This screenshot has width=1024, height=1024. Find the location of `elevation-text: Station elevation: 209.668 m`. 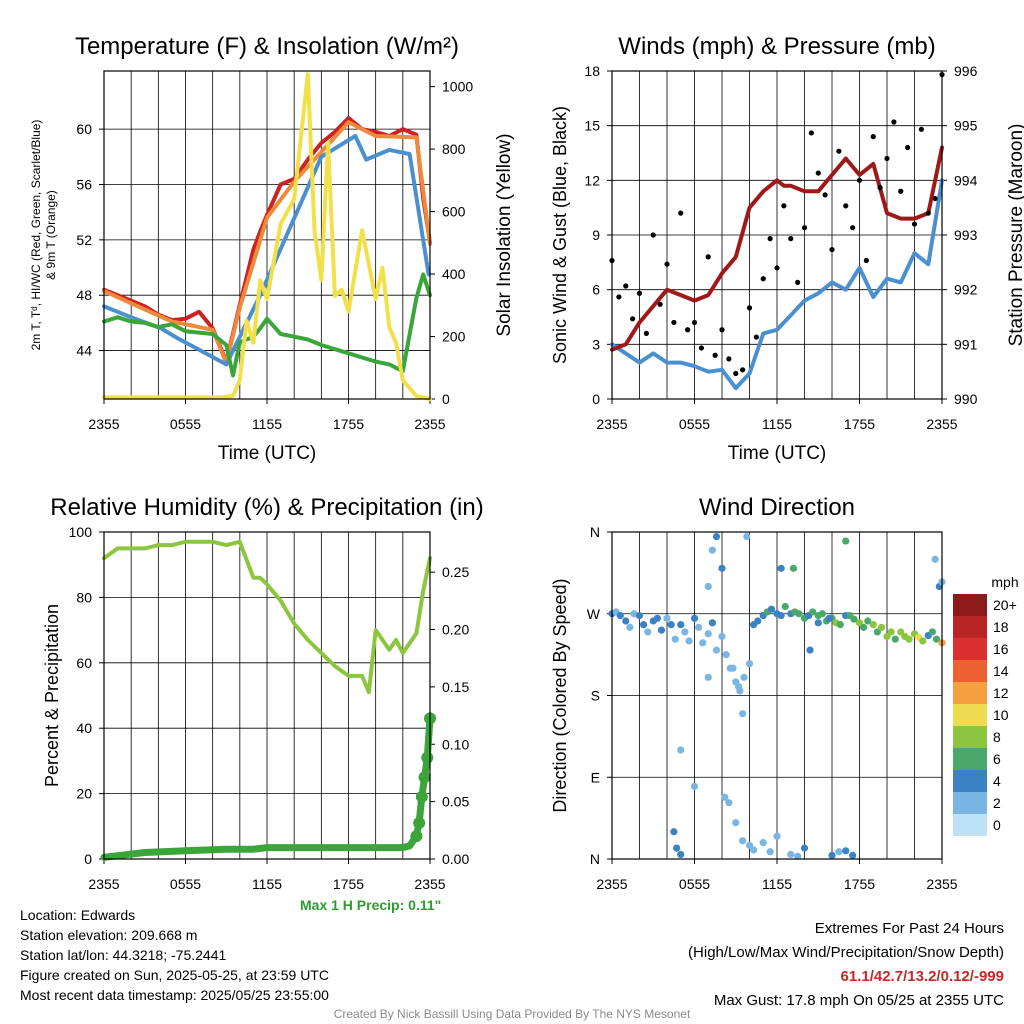

elevation-text: Station elevation: 209.668 m is located at coordinates (109, 935).